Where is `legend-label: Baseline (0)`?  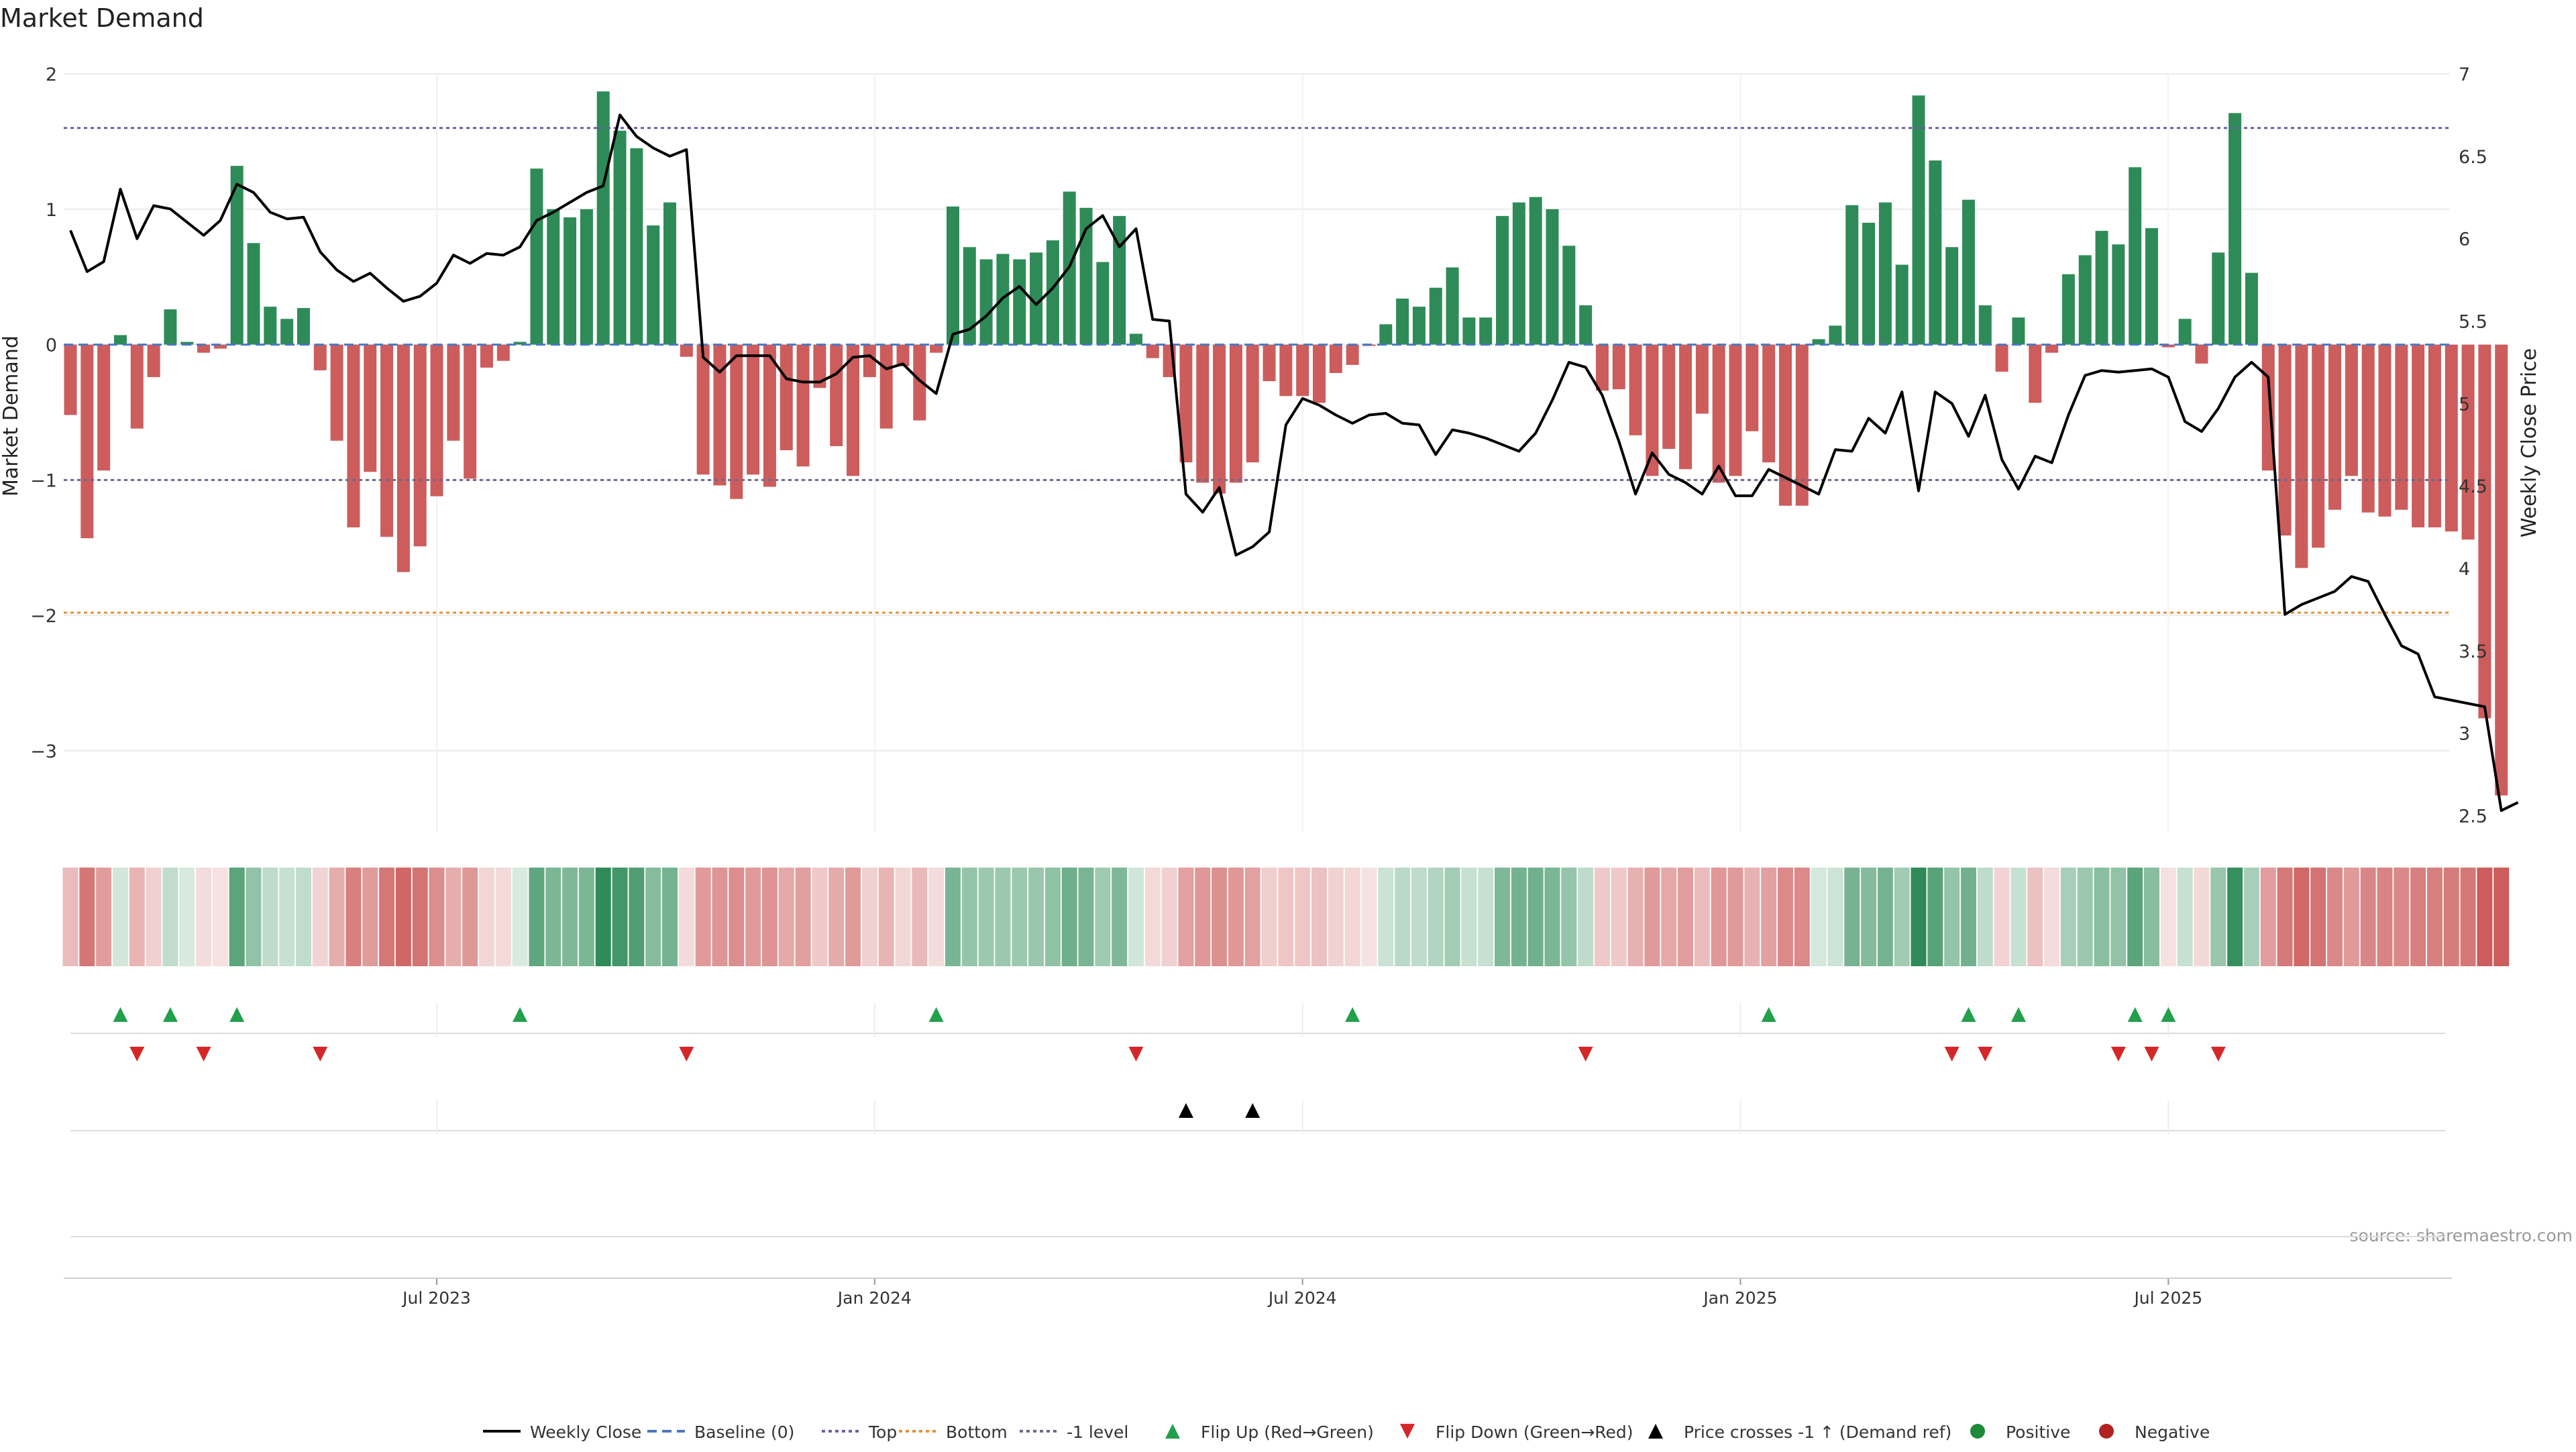 legend-label: Baseline (0) is located at coordinates (744, 1432).